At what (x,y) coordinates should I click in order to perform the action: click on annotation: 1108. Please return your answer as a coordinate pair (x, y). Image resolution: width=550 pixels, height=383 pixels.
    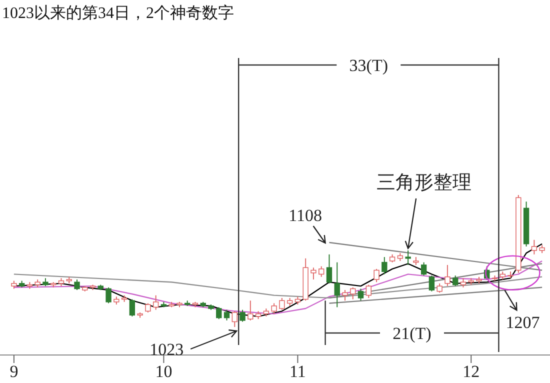
    Looking at the image, I should click on (305, 215).